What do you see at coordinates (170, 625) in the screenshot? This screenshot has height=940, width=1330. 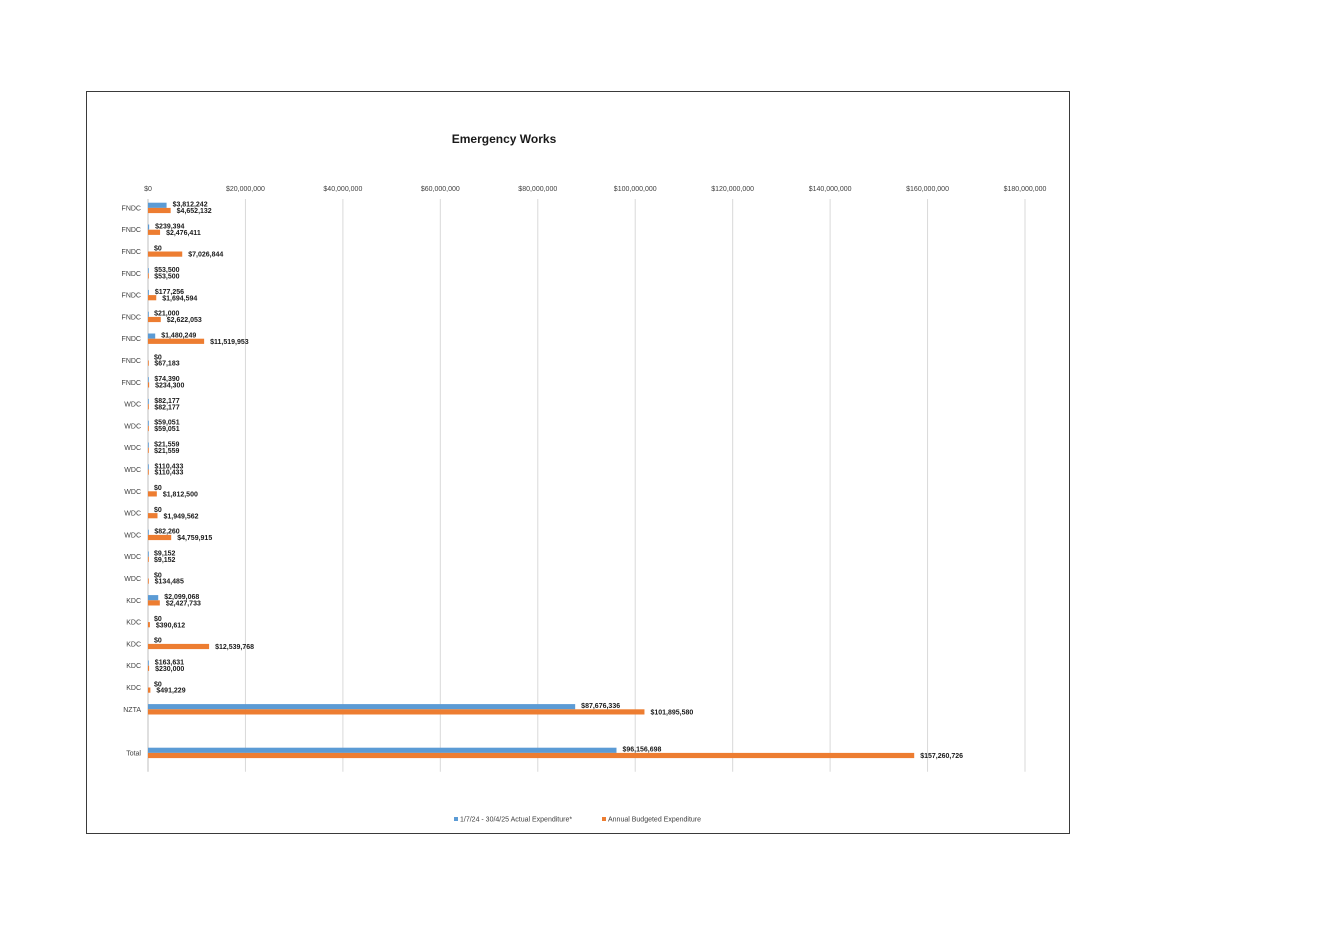 I see `data-label: $390,612` at bounding box center [170, 625].